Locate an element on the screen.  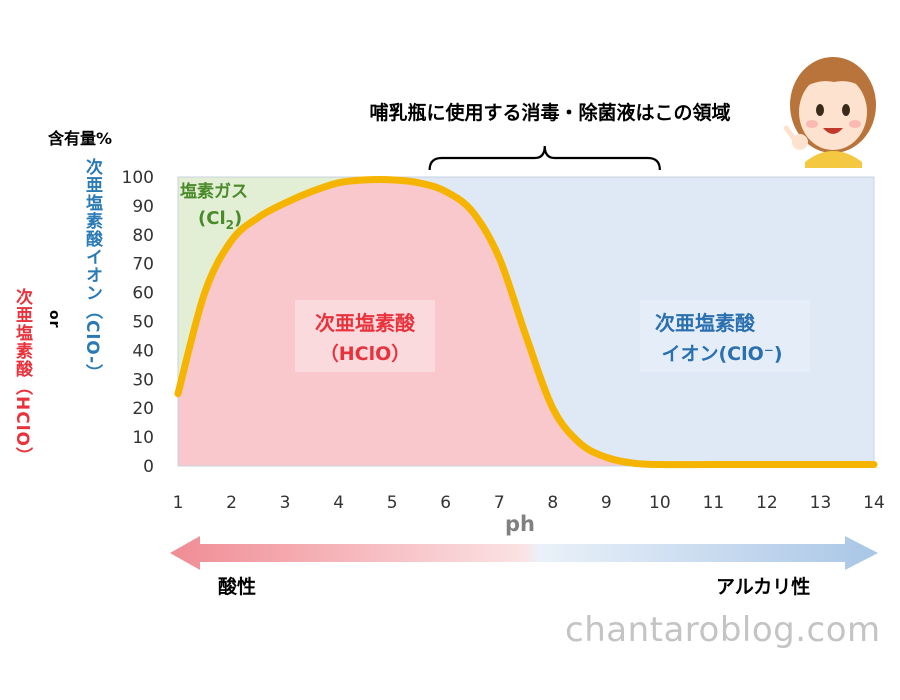
watermark: chantaroblog.com is located at coordinates (723, 630).